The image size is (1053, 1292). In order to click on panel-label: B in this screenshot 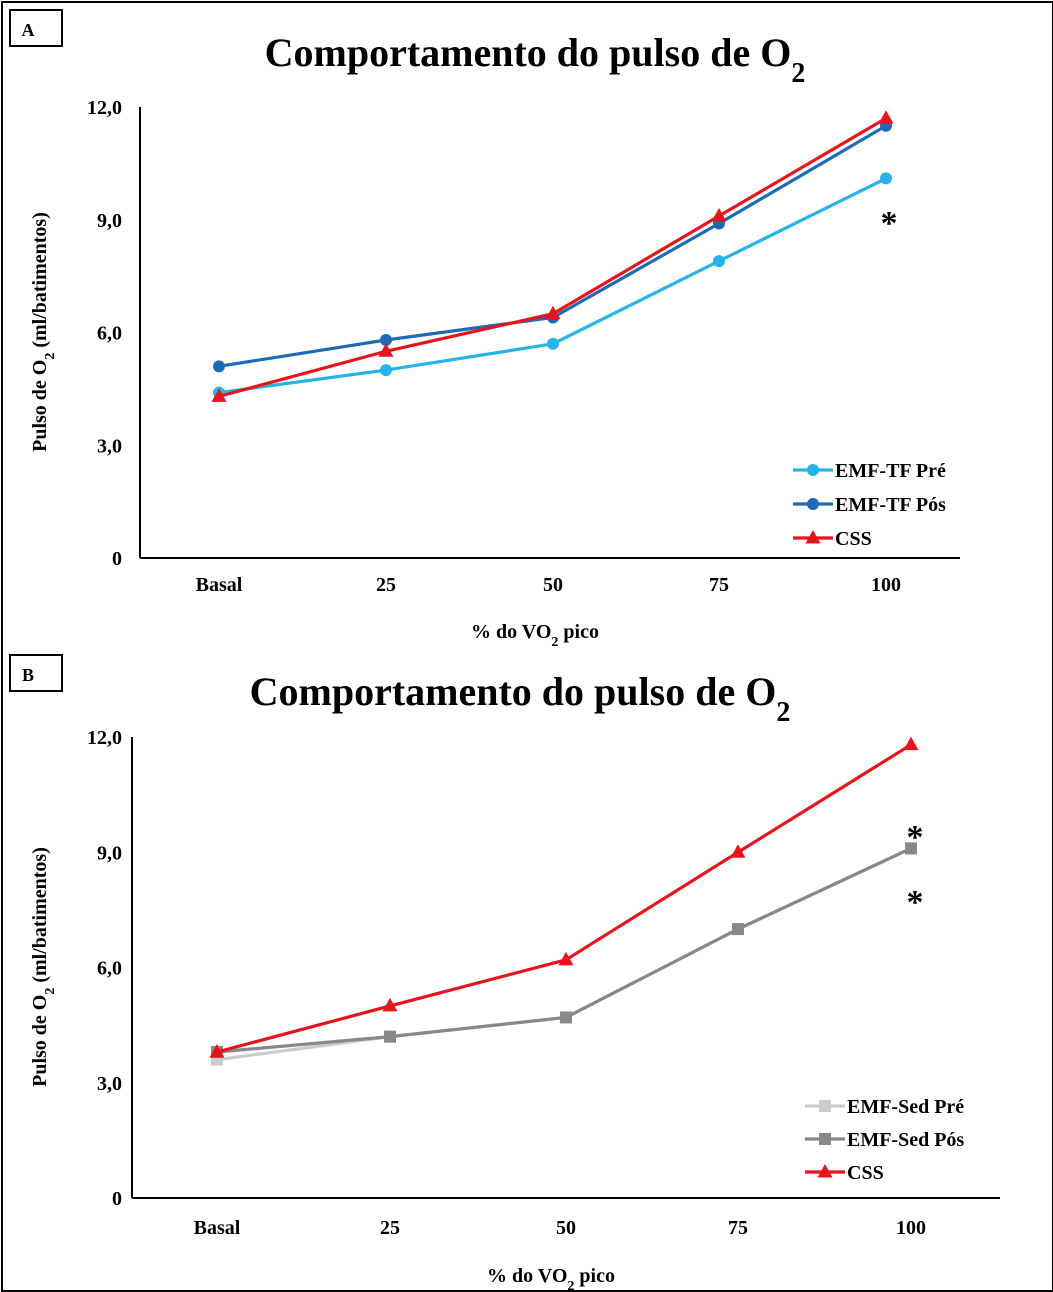, I will do `click(28, 675)`.